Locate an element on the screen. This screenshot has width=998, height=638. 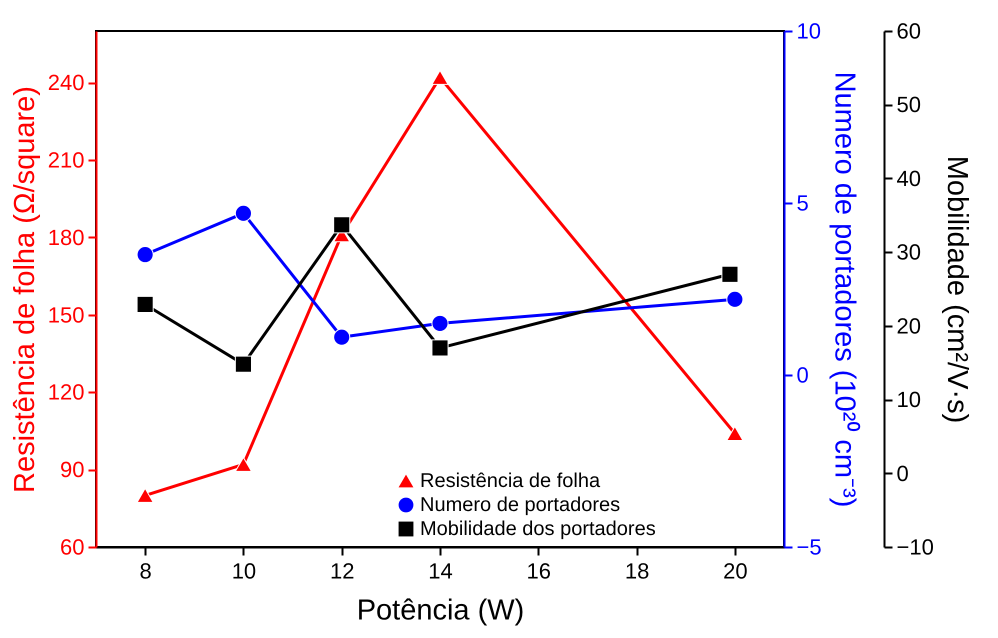
y3-tick-label: 0 is located at coordinates (902, 473).